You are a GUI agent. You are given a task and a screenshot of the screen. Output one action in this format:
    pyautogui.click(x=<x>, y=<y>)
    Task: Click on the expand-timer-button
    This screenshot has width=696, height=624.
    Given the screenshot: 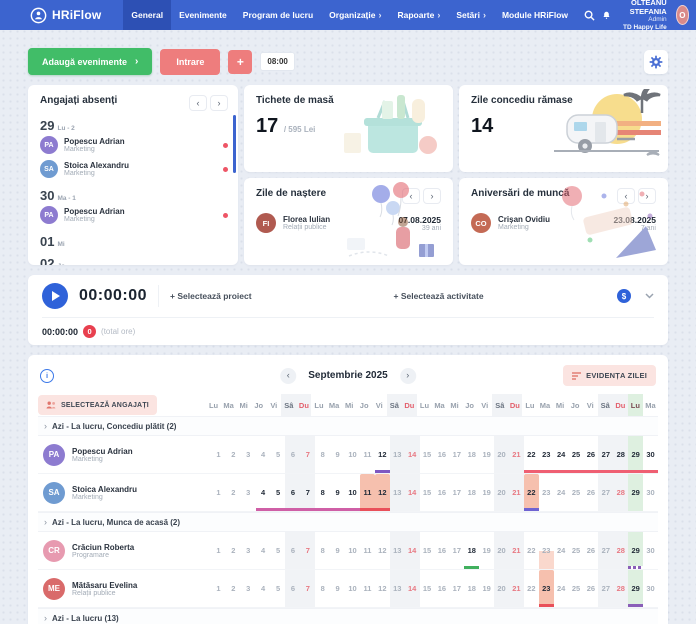 What is the action you would take?
    pyautogui.click(x=649, y=296)
    